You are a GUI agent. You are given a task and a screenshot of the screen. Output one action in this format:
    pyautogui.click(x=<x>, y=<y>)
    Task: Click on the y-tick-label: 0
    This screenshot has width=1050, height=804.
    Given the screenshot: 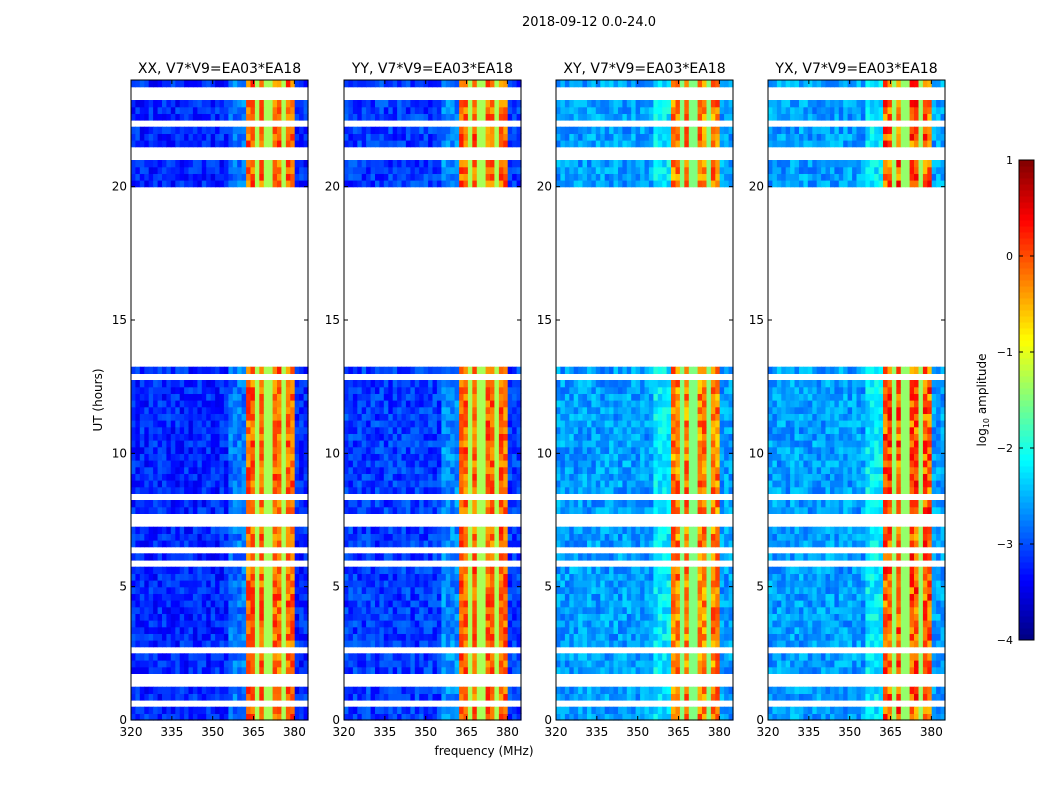 What is the action you would take?
    pyautogui.click(x=336, y=720)
    